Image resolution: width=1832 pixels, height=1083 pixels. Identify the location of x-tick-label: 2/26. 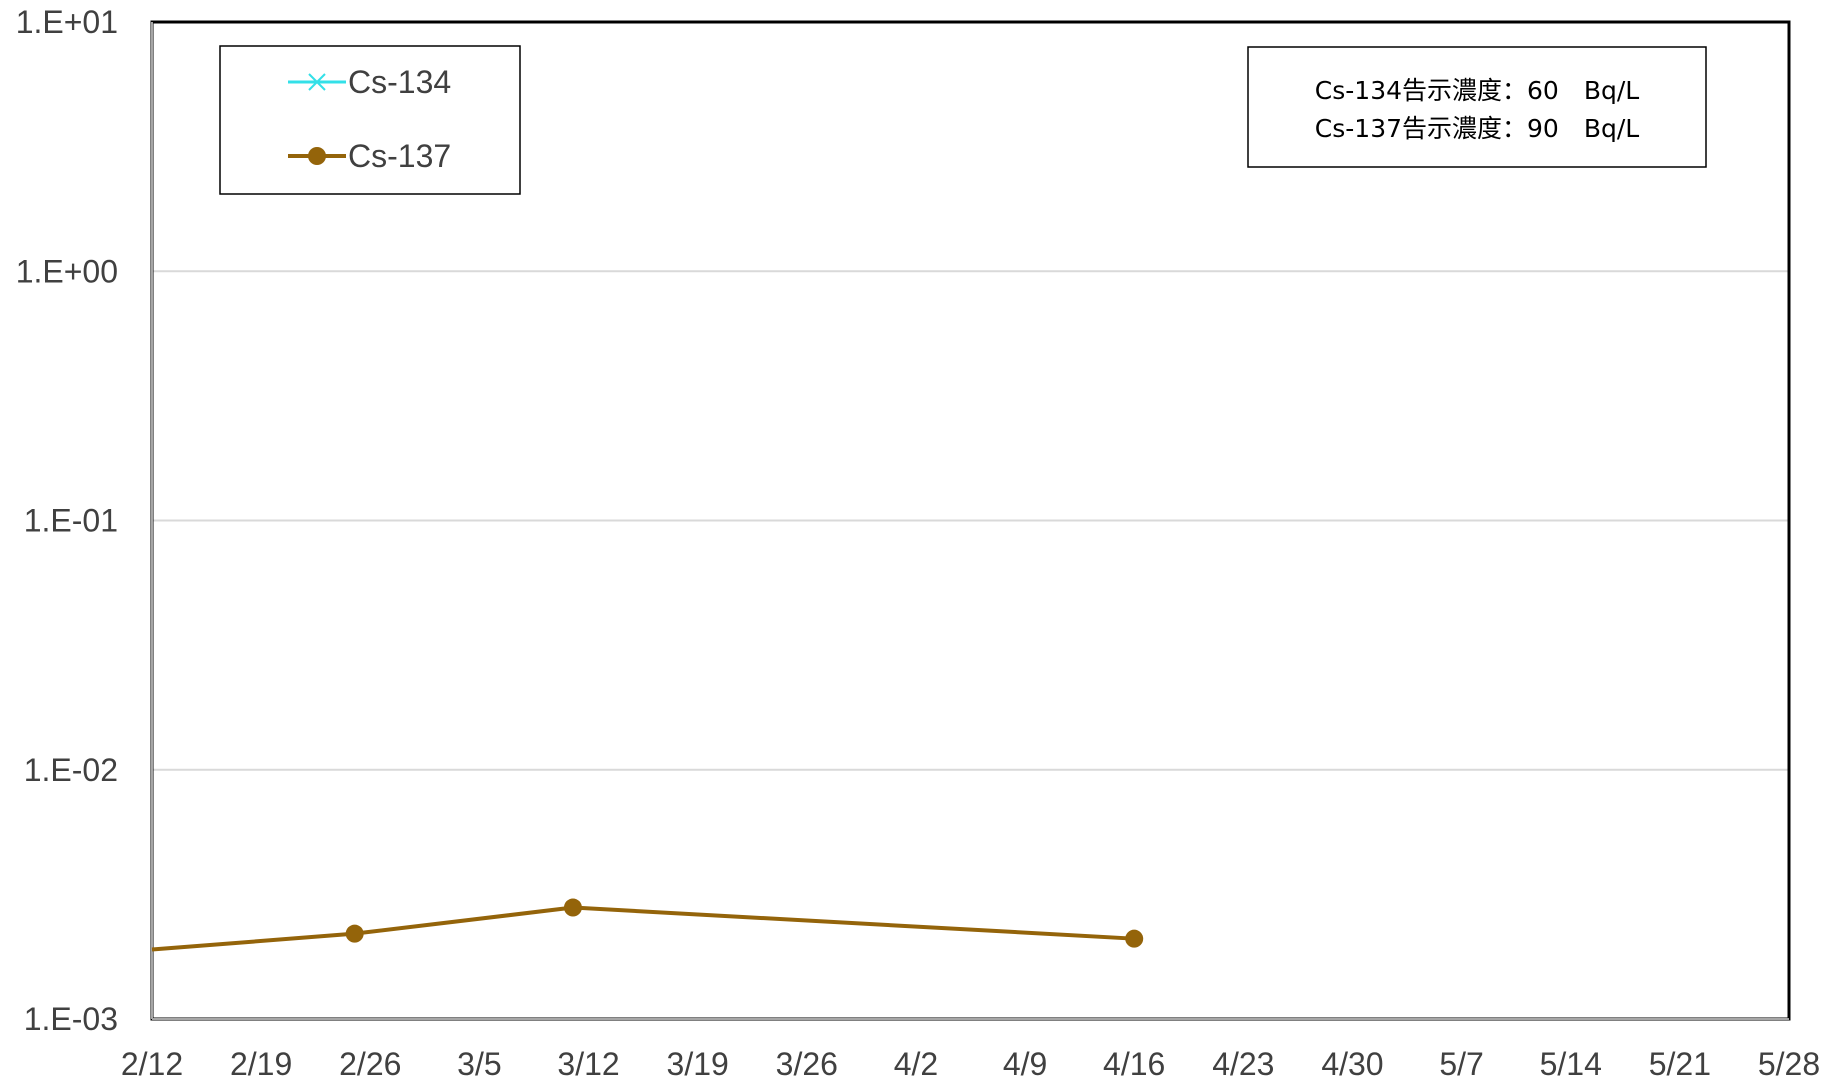
(370, 1064).